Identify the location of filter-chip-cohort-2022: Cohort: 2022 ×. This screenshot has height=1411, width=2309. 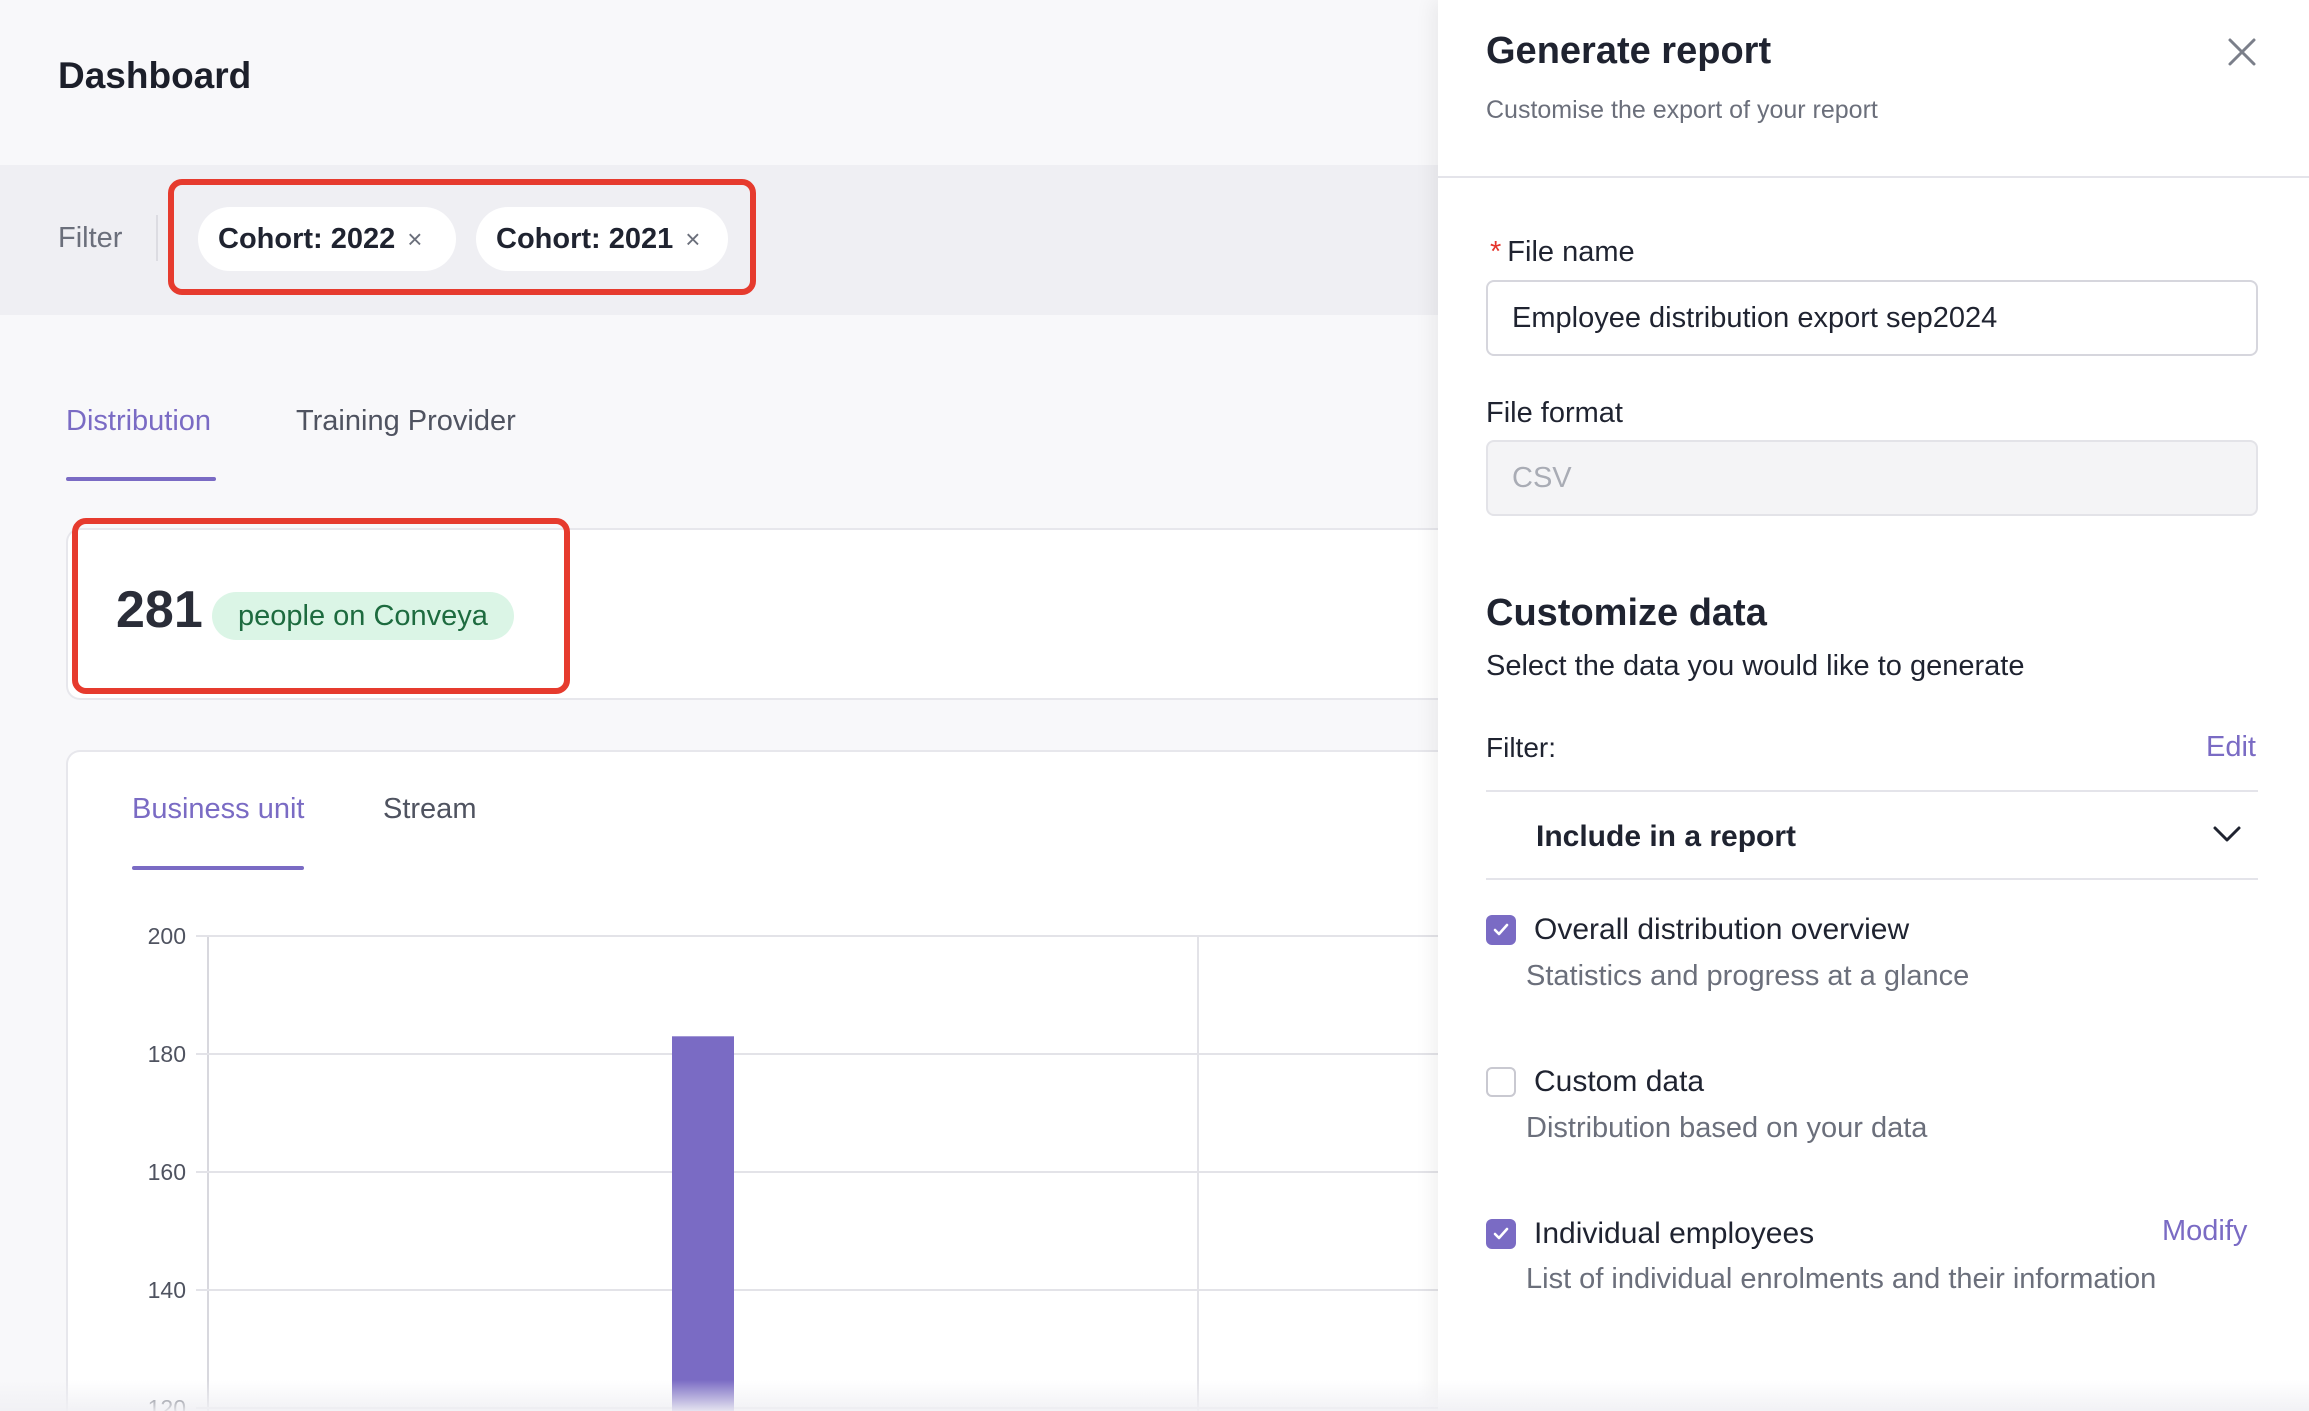
(327, 239).